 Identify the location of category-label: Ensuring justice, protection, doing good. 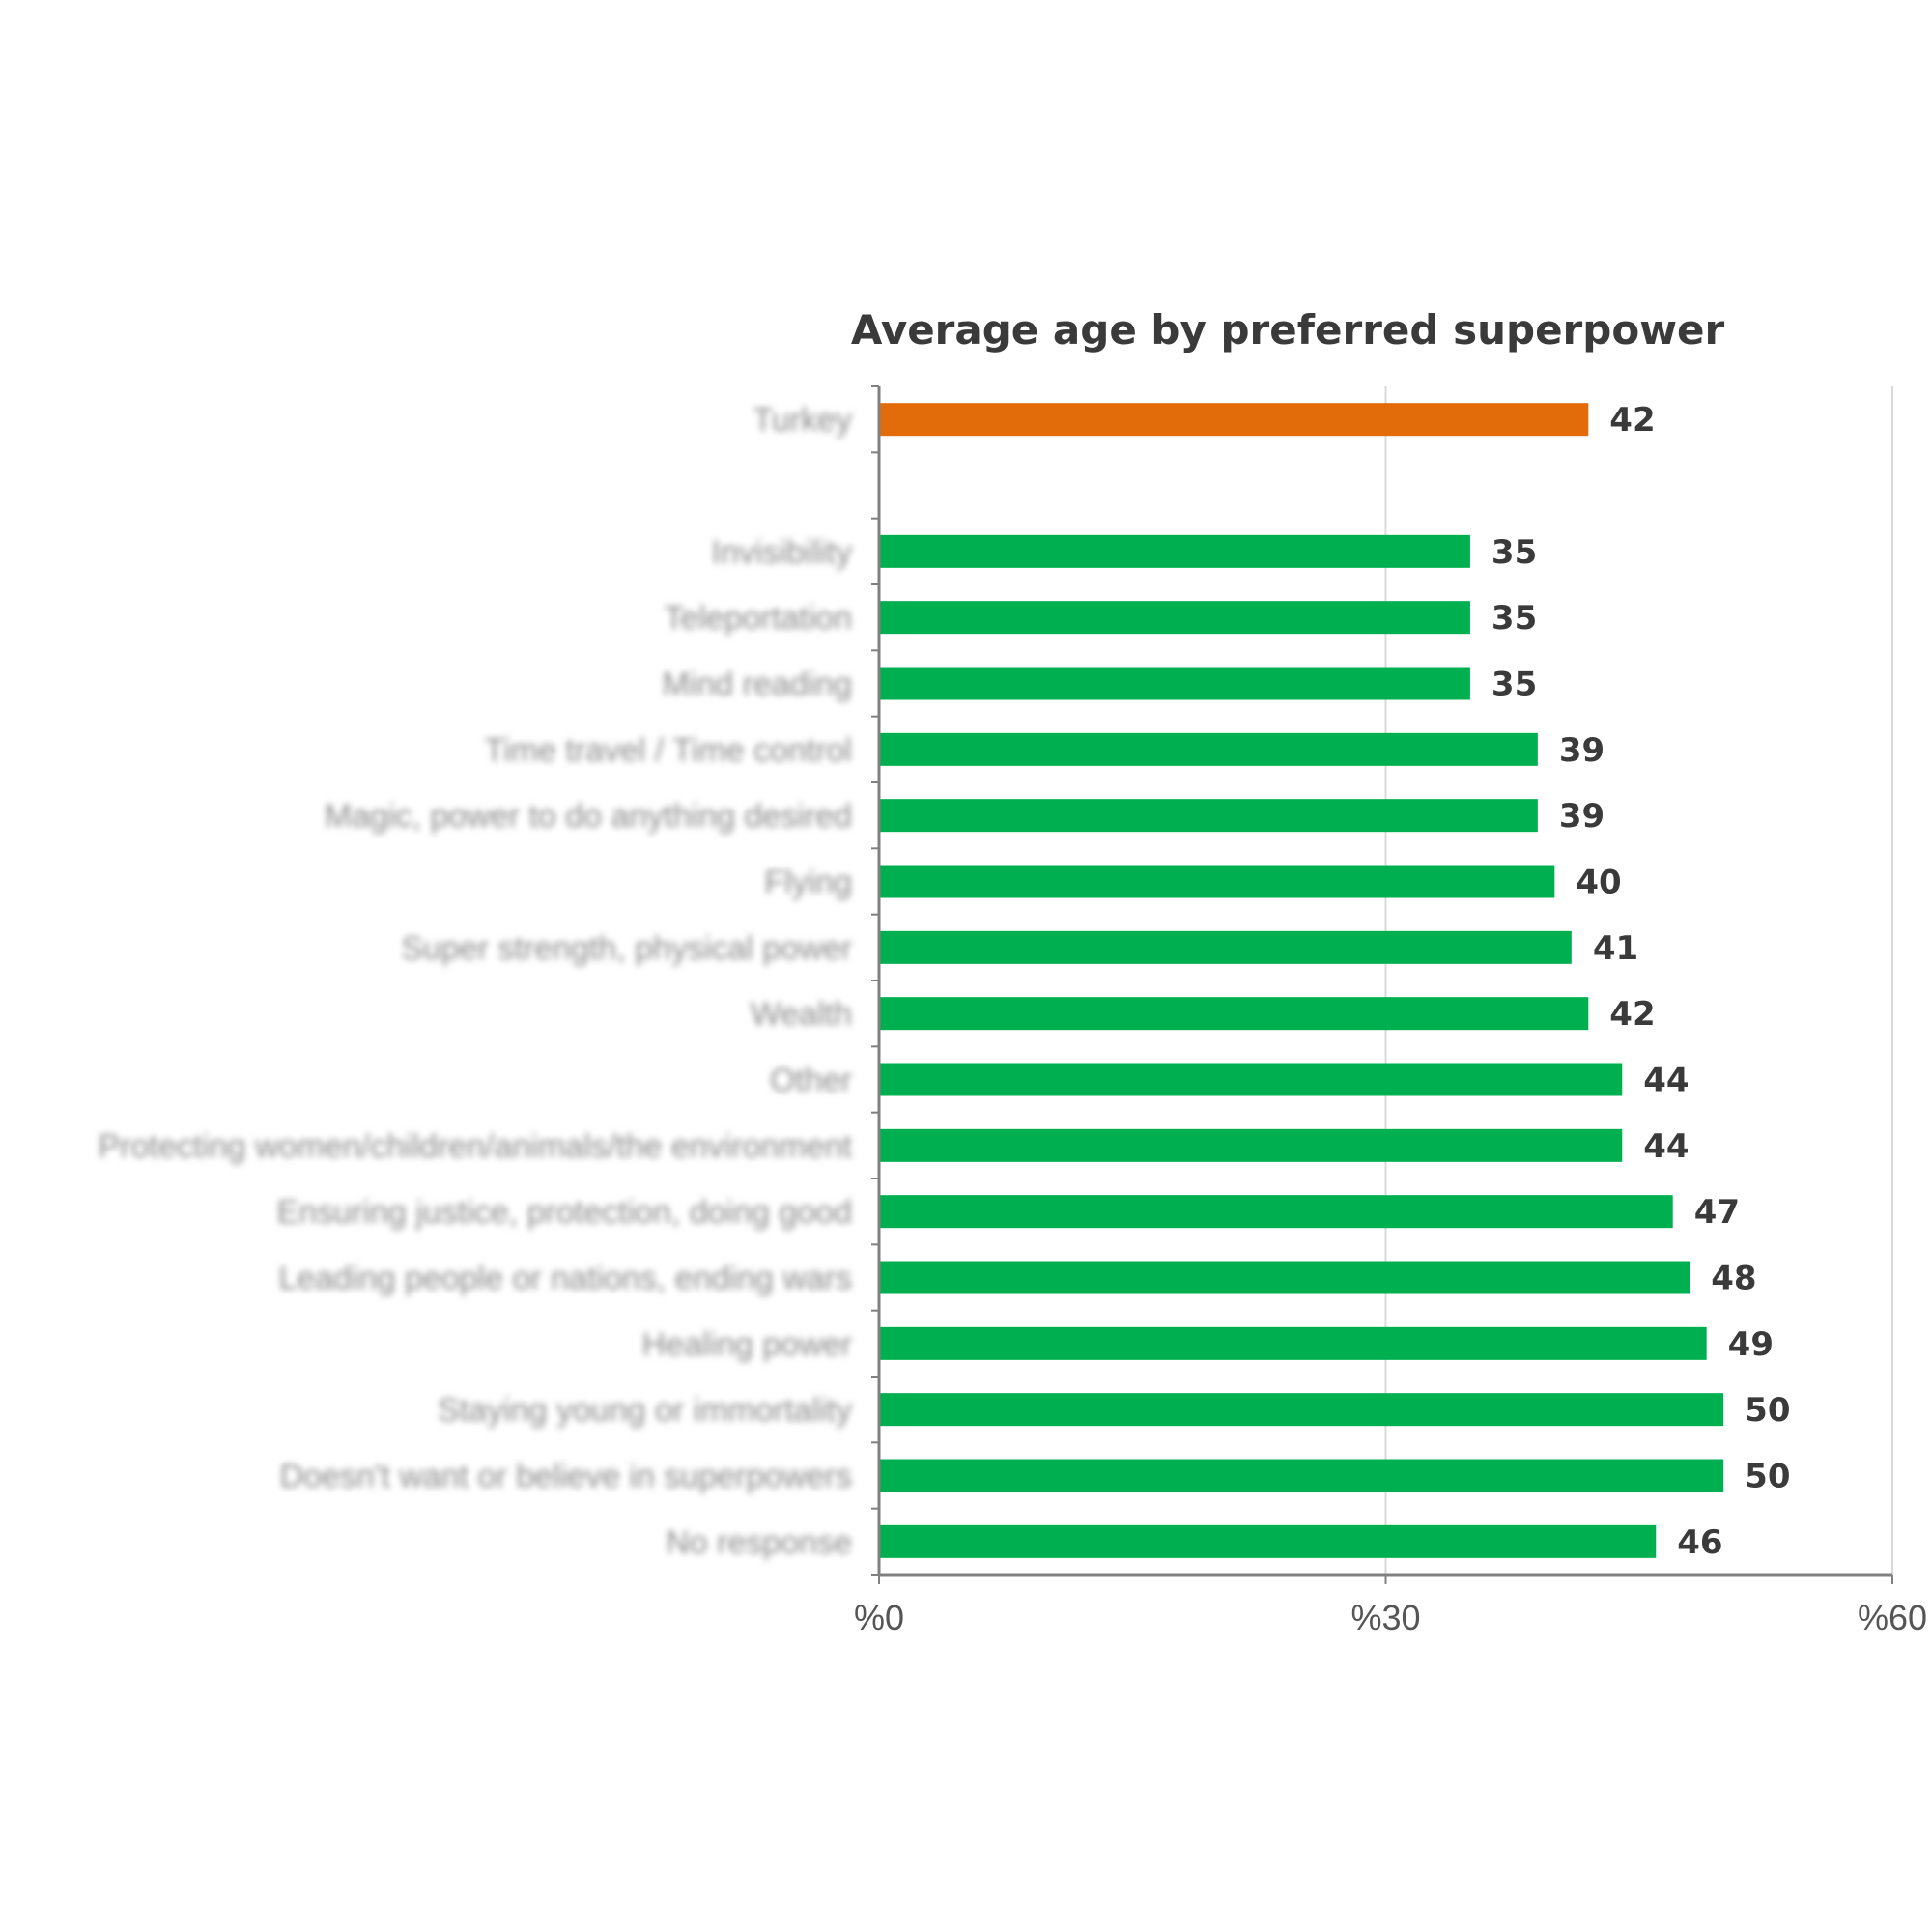
(564, 1212).